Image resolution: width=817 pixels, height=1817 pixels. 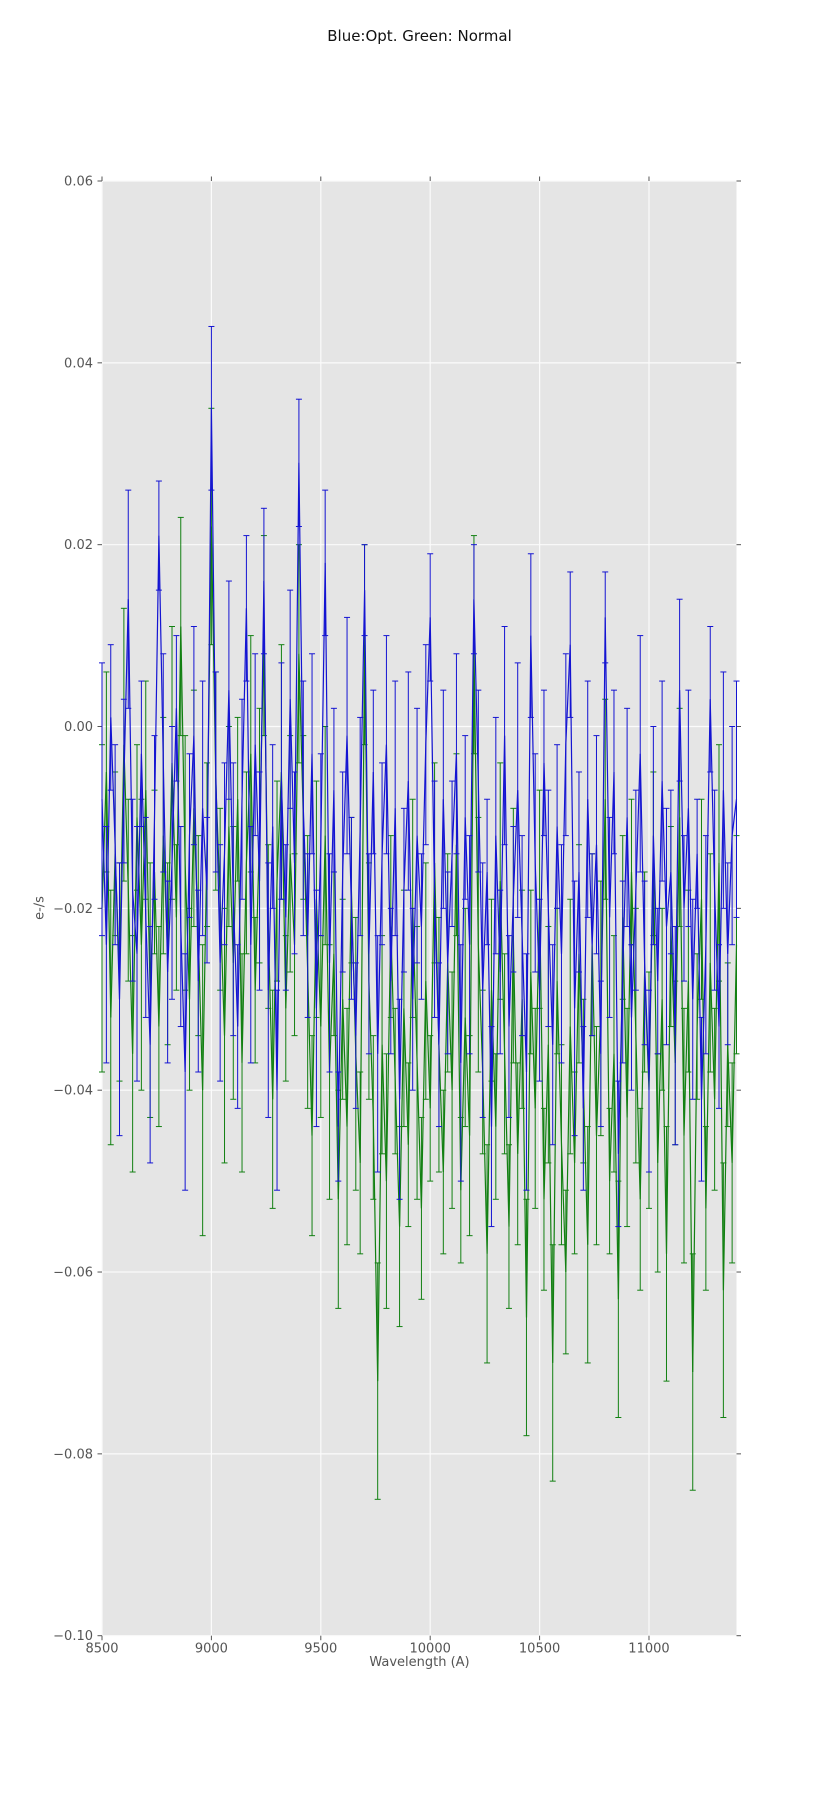 What do you see at coordinates (419, 1662) in the screenshot?
I see `x-axis-label: Wavelength (A)` at bounding box center [419, 1662].